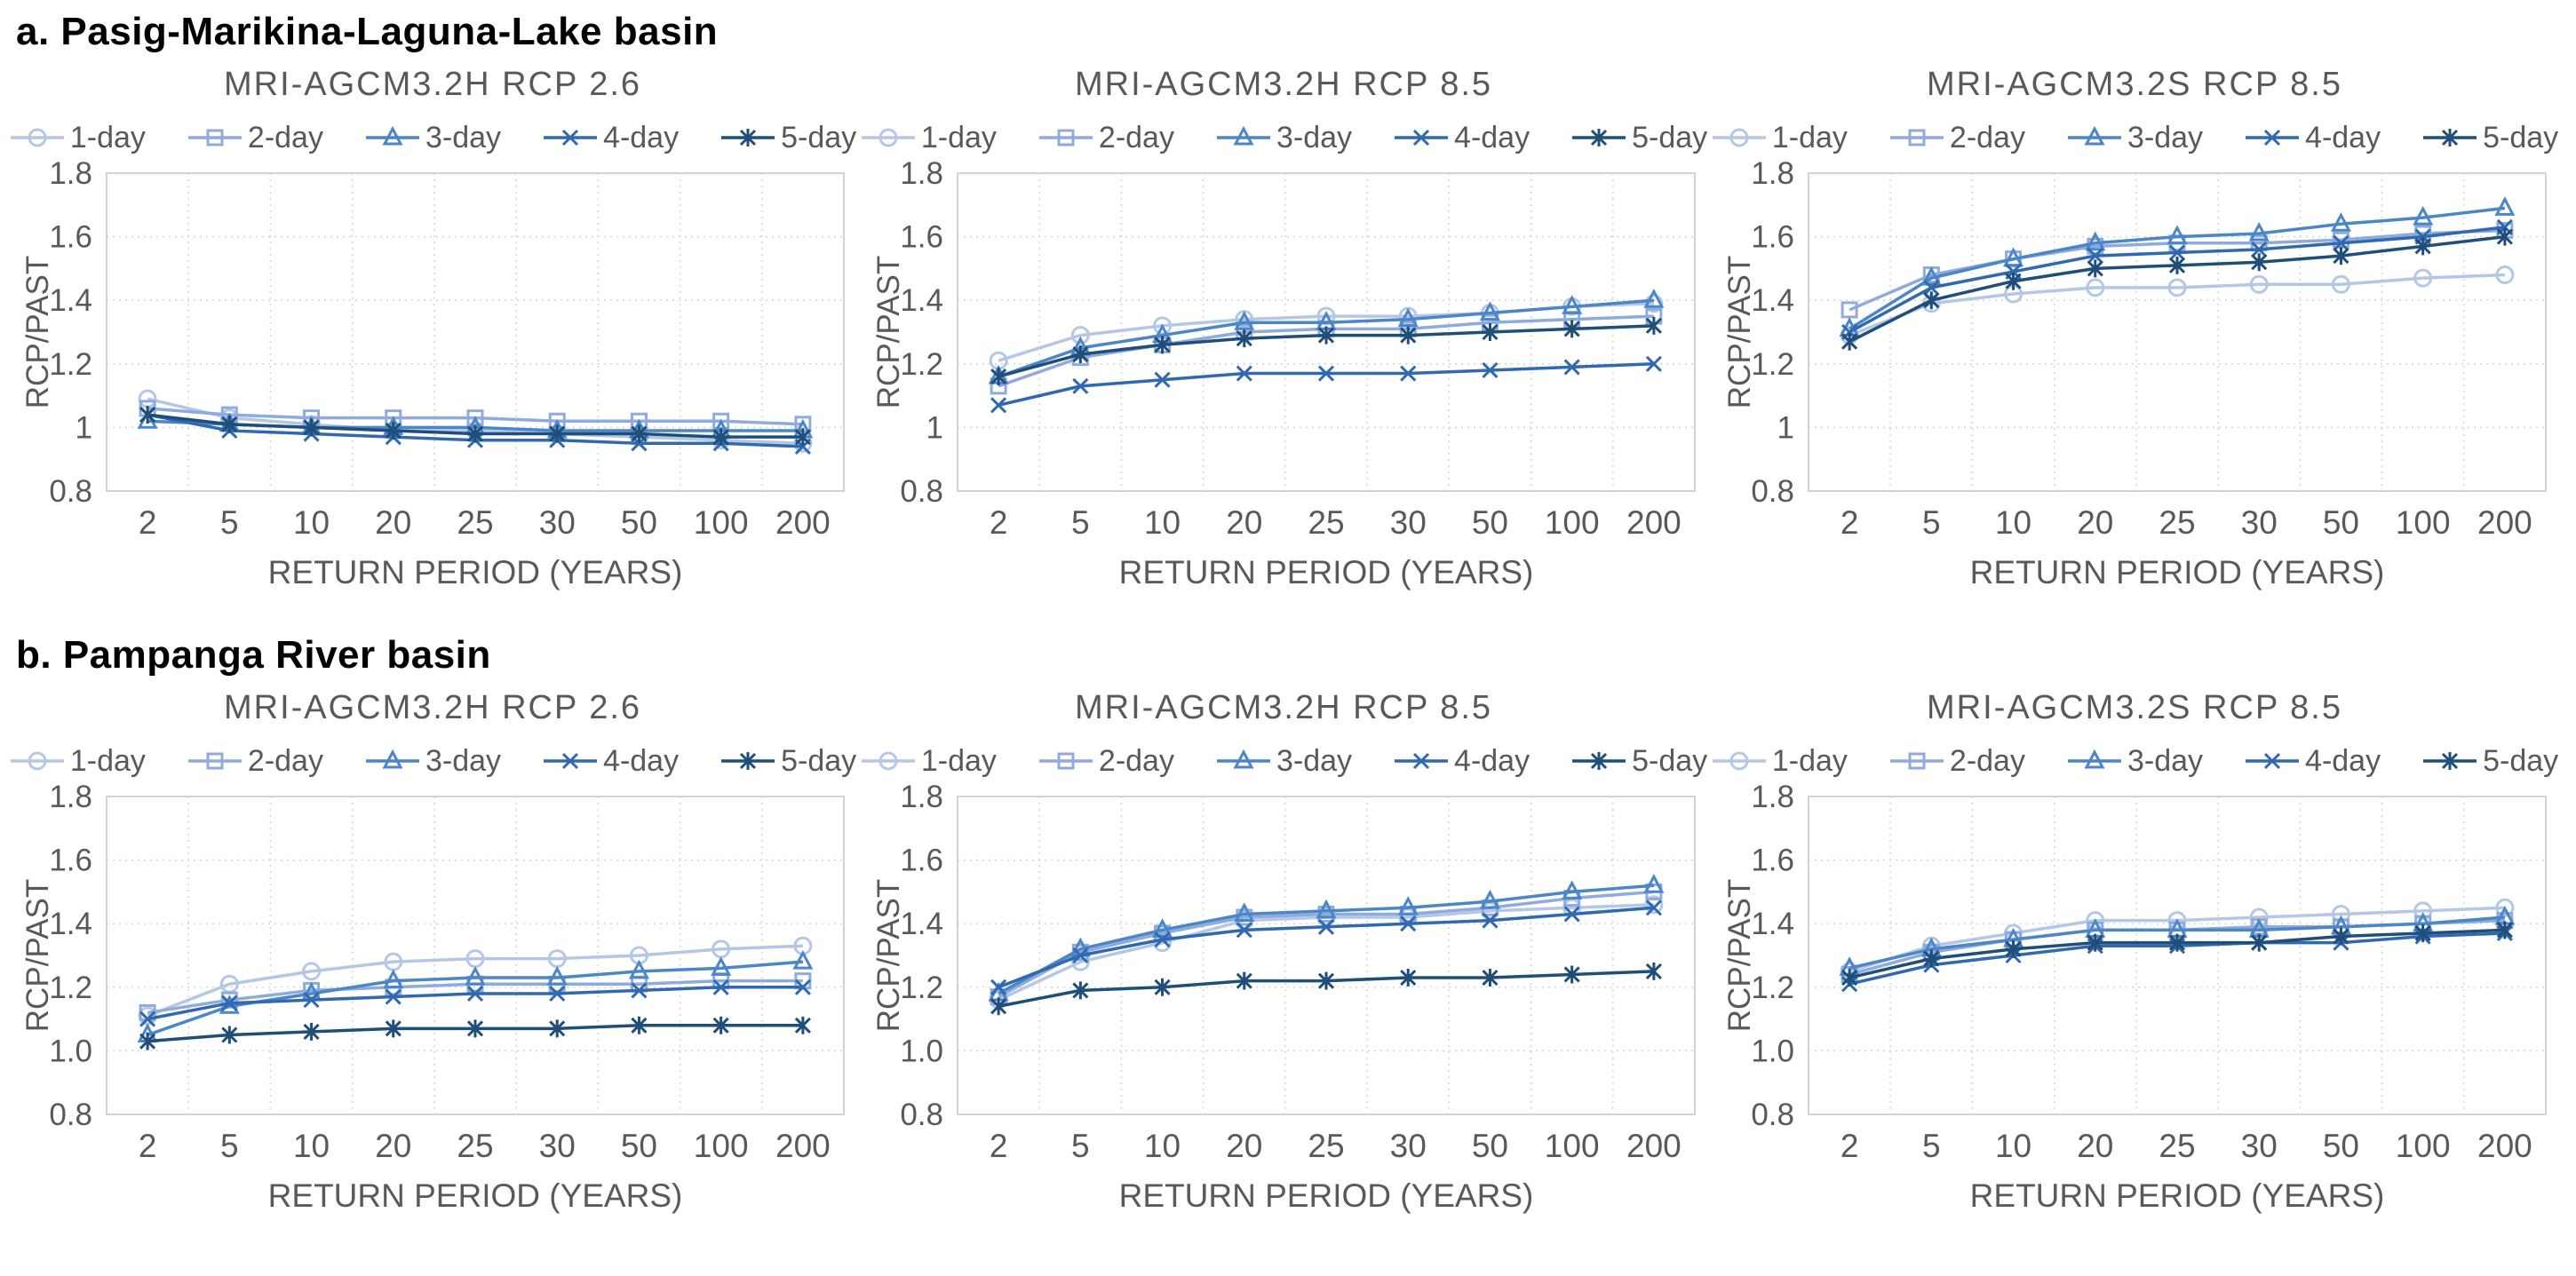  Describe the element at coordinates (1408, 1146) in the screenshot. I see `svg-text: 30` at that location.